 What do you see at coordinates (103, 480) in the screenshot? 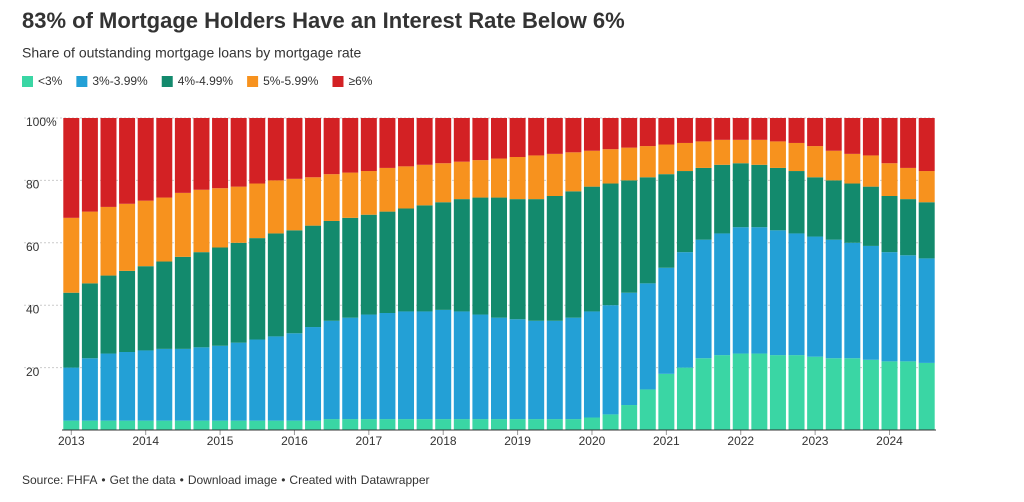
I see `footer-text: •` at bounding box center [103, 480].